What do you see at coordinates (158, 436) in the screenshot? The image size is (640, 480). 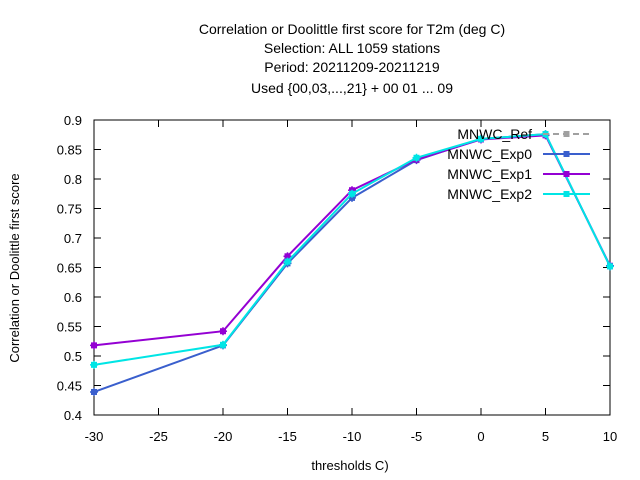 I see `x-tick-label: -25` at bounding box center [158, 436].